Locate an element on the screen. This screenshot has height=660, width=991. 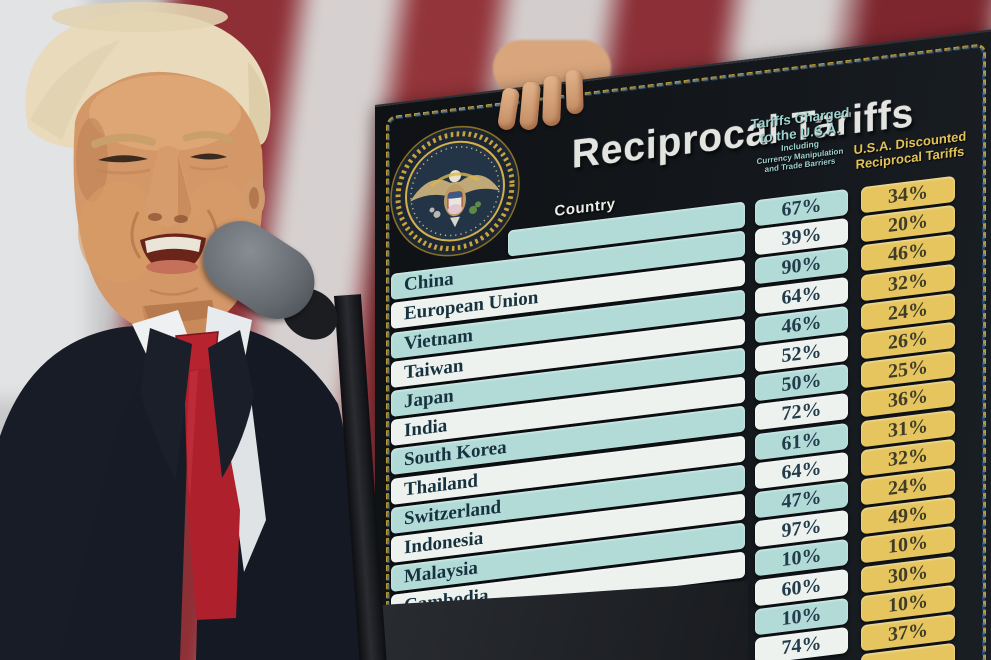
country-label is located at coordinates (626, 216).